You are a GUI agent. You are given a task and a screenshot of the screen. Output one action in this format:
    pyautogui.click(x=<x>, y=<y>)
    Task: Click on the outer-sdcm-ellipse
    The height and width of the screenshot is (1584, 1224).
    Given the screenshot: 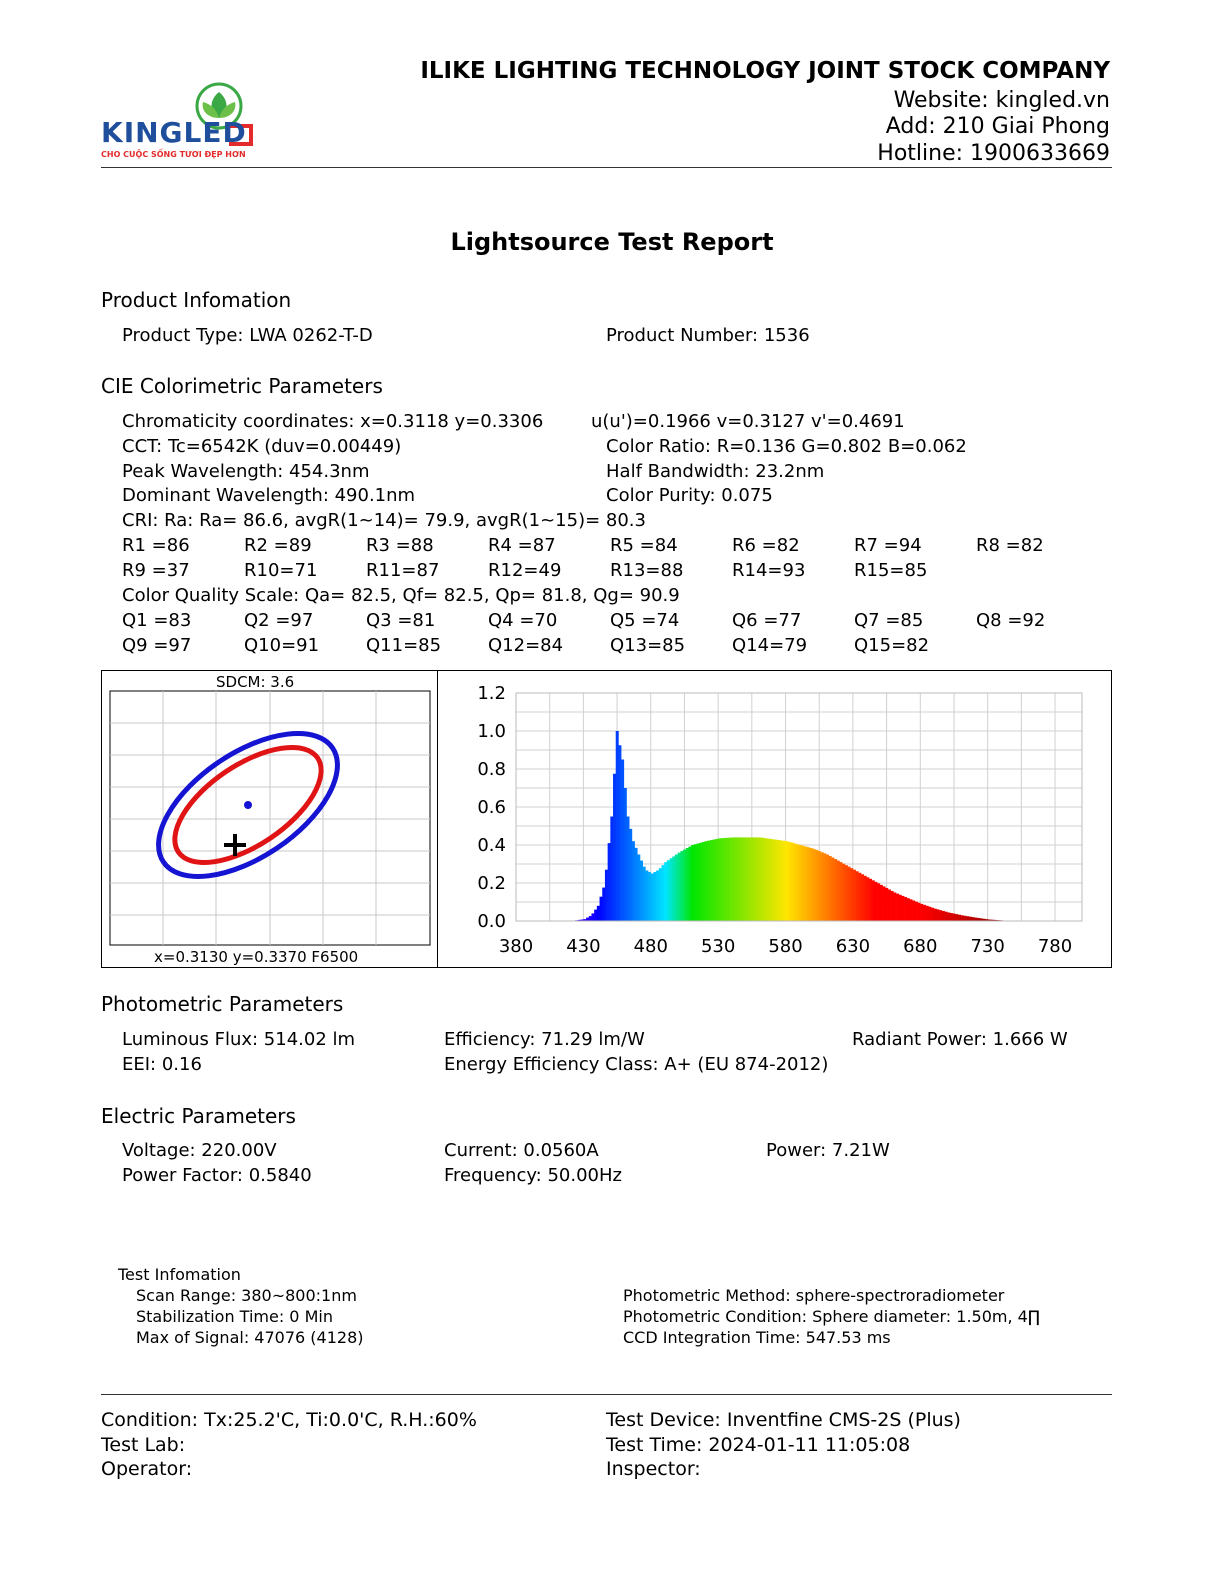 What is the action you would take?
    pyautogui.click(x=248, y=805)
    